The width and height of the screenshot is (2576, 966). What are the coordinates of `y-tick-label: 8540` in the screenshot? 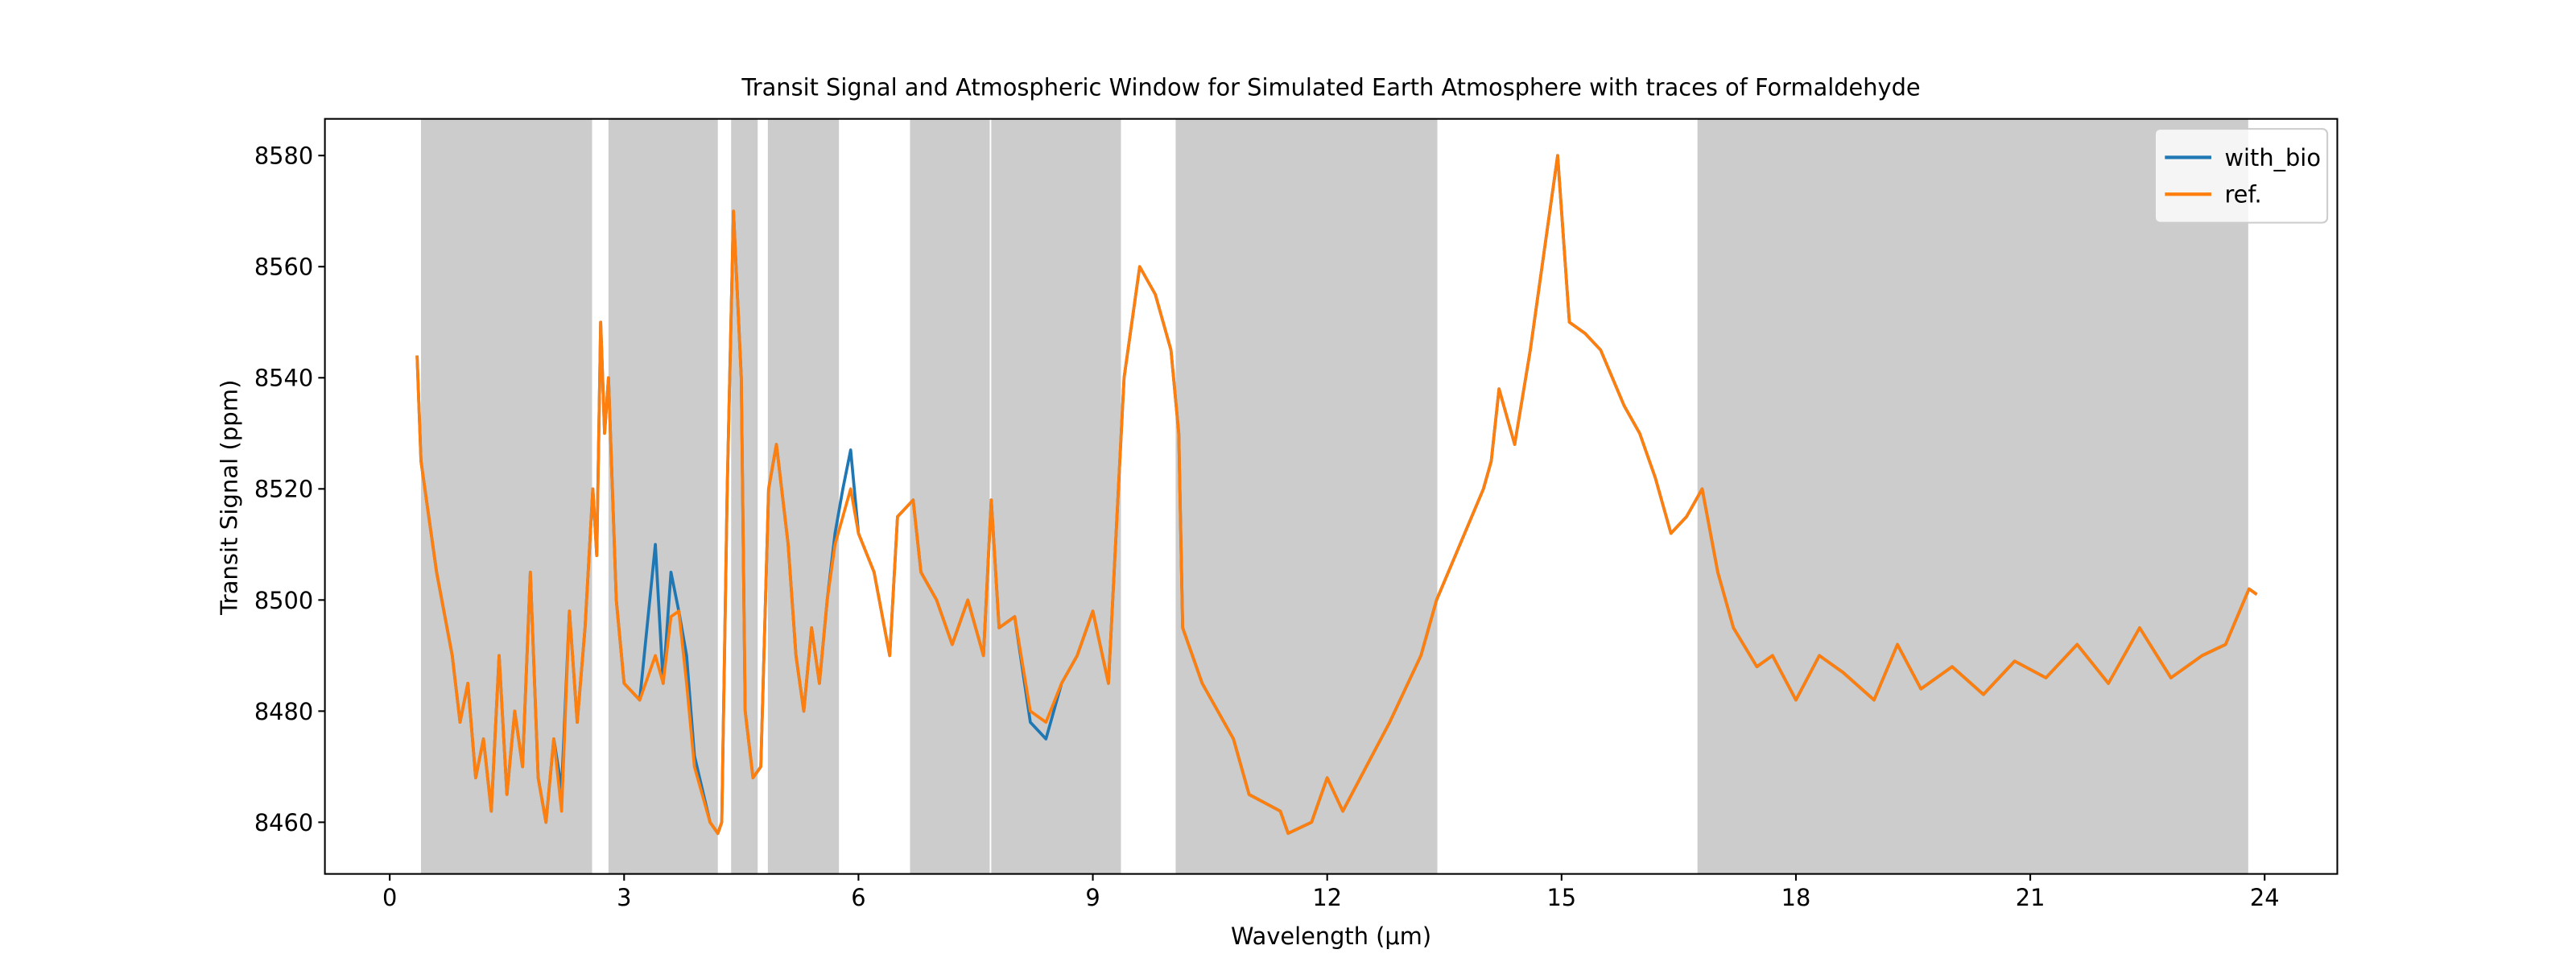 It's located at (283, 378).